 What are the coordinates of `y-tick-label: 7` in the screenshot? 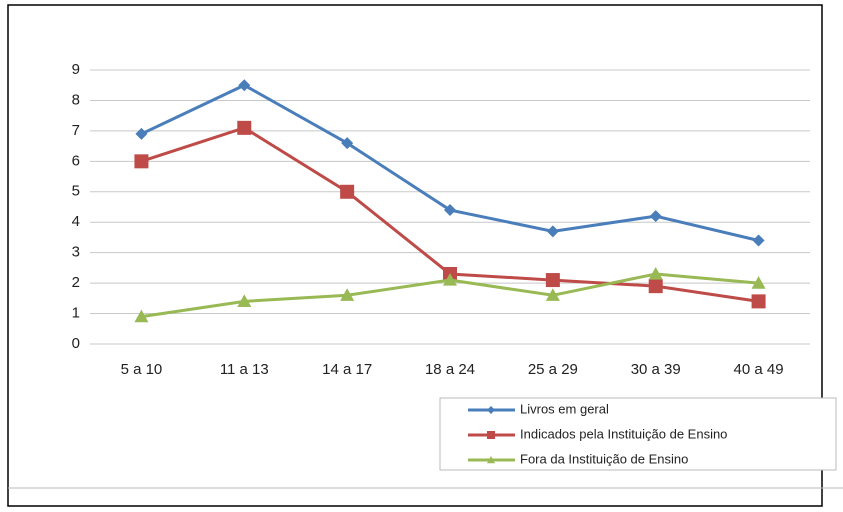 It's located at (76, 130).